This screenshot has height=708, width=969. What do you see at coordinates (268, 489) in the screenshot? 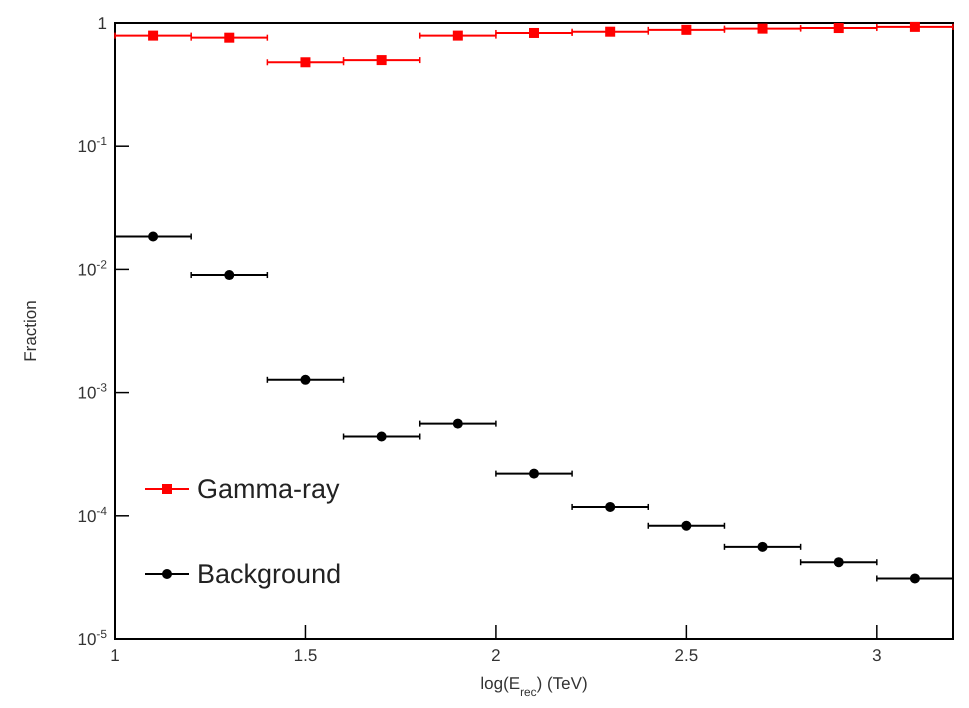
I see `legend-label: Gamma-ray` at bounding box center [268, 489].